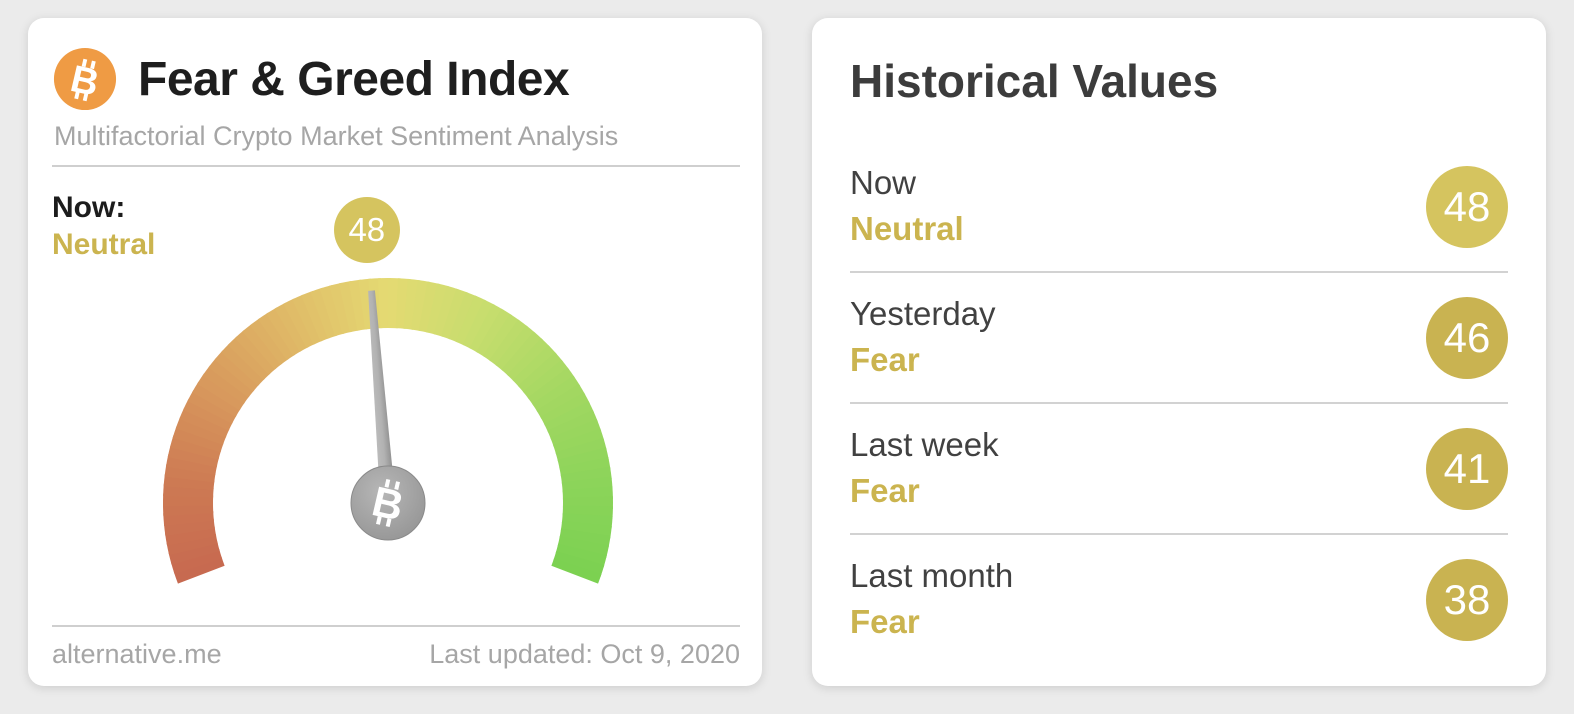  Describe the element at coordinates (89, 207) in the screenshot. I see `now-label: Now:` at that location.